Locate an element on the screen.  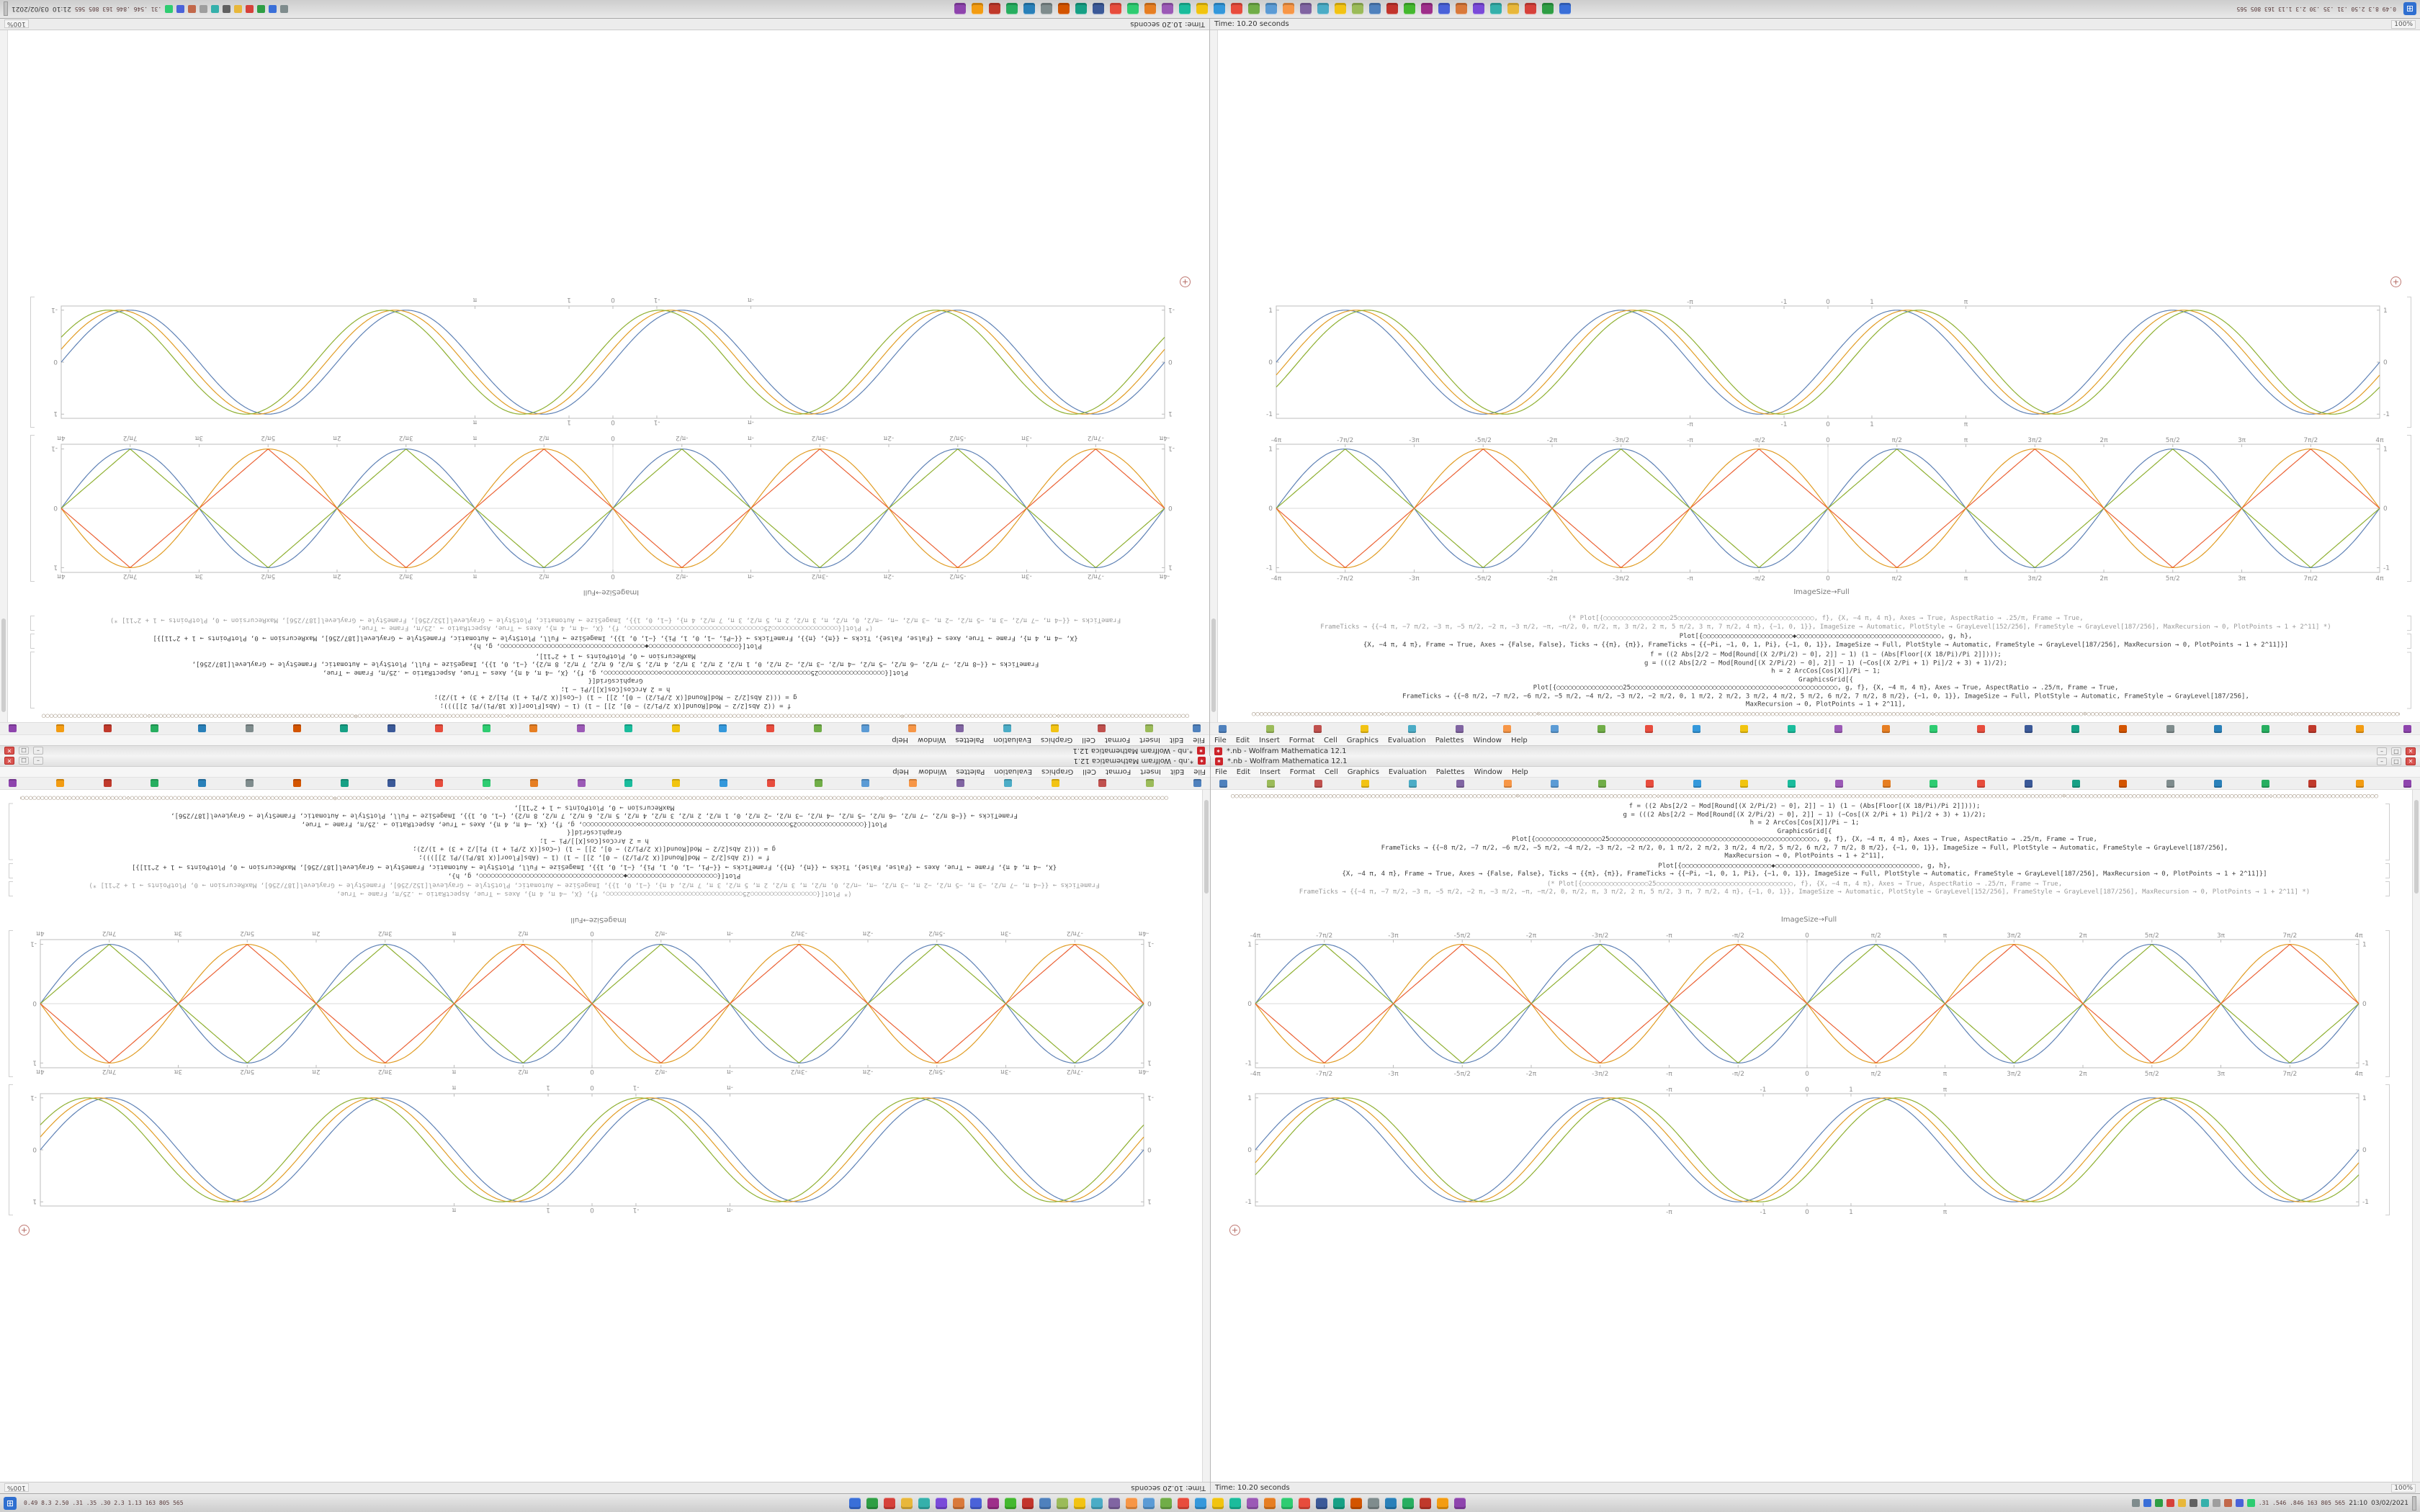
menu-item: Edit is located at coordinates (1242, 740).